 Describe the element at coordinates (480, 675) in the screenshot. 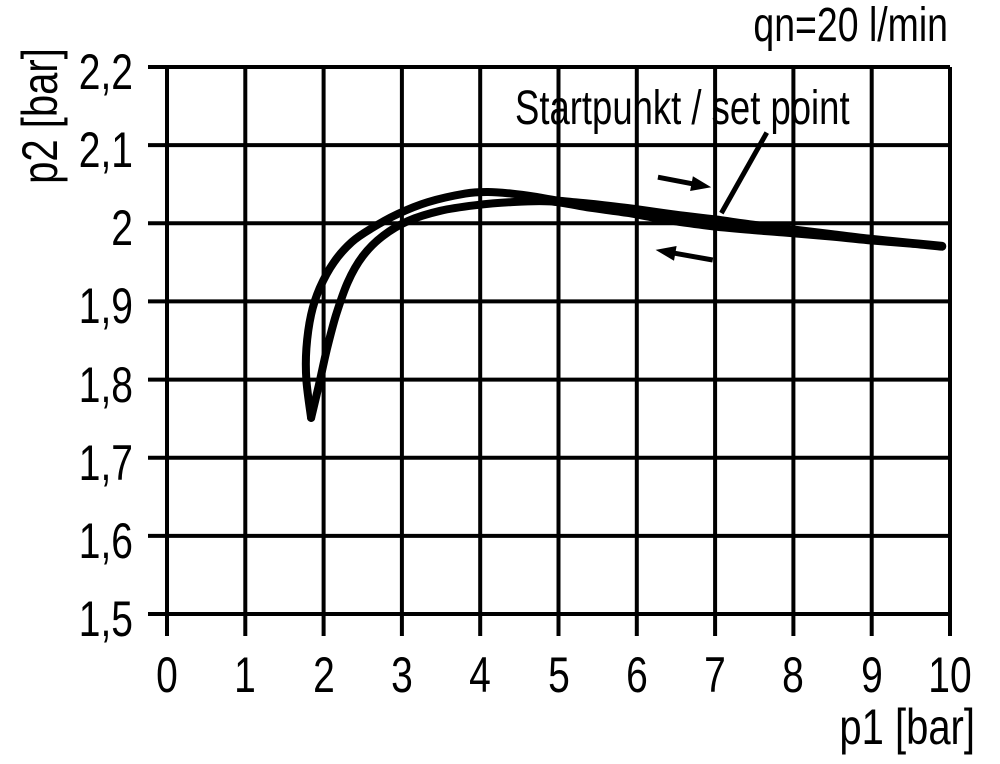

I see `x-tick-label: 4` at that location.